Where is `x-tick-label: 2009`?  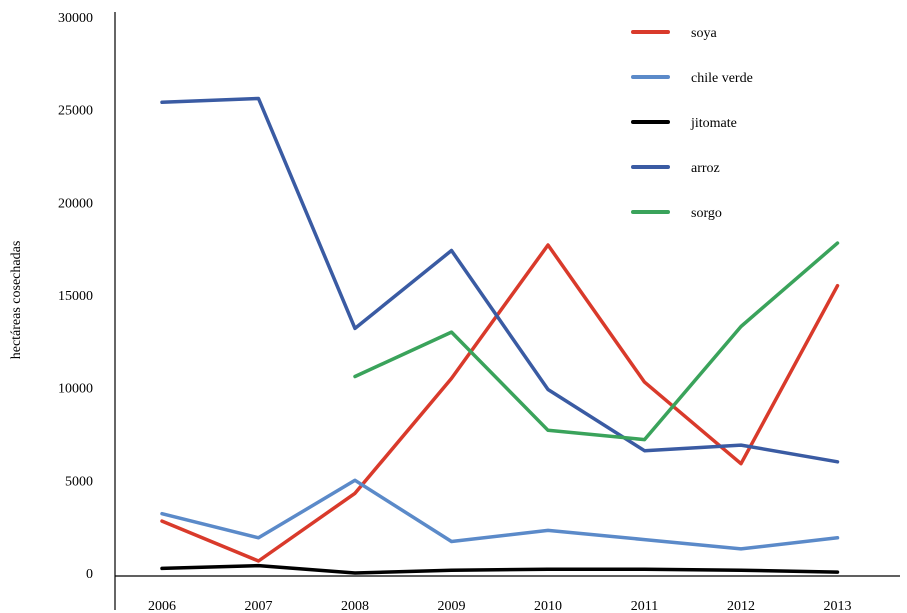 x-tick-label: 2009 is located at coordinates (452, 606).